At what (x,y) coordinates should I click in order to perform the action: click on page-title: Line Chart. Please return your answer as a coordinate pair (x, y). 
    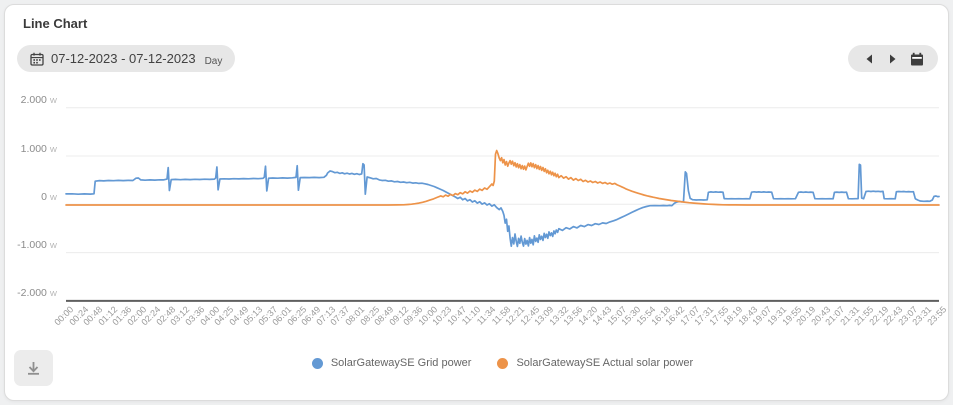
    Looking at the image, I should click on (55, 23).